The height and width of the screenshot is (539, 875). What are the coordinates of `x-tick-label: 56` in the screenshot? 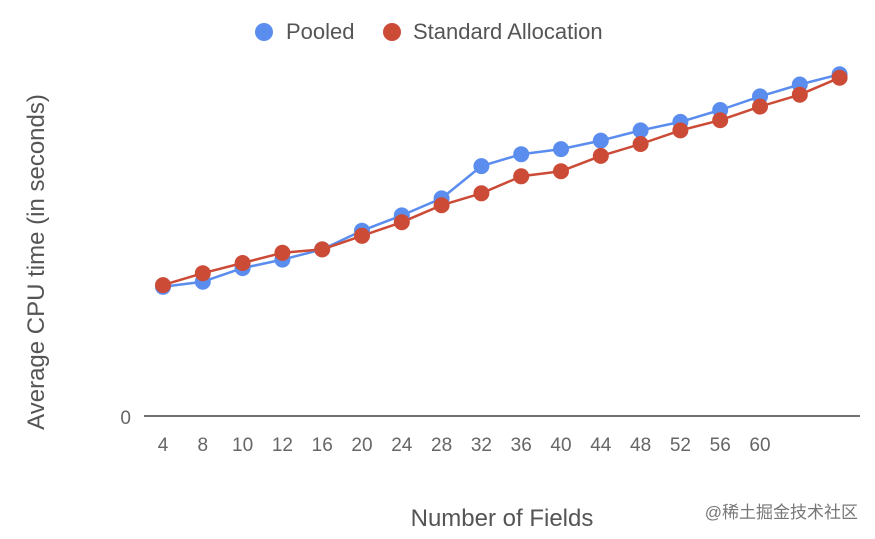 It's located at (720, 445).